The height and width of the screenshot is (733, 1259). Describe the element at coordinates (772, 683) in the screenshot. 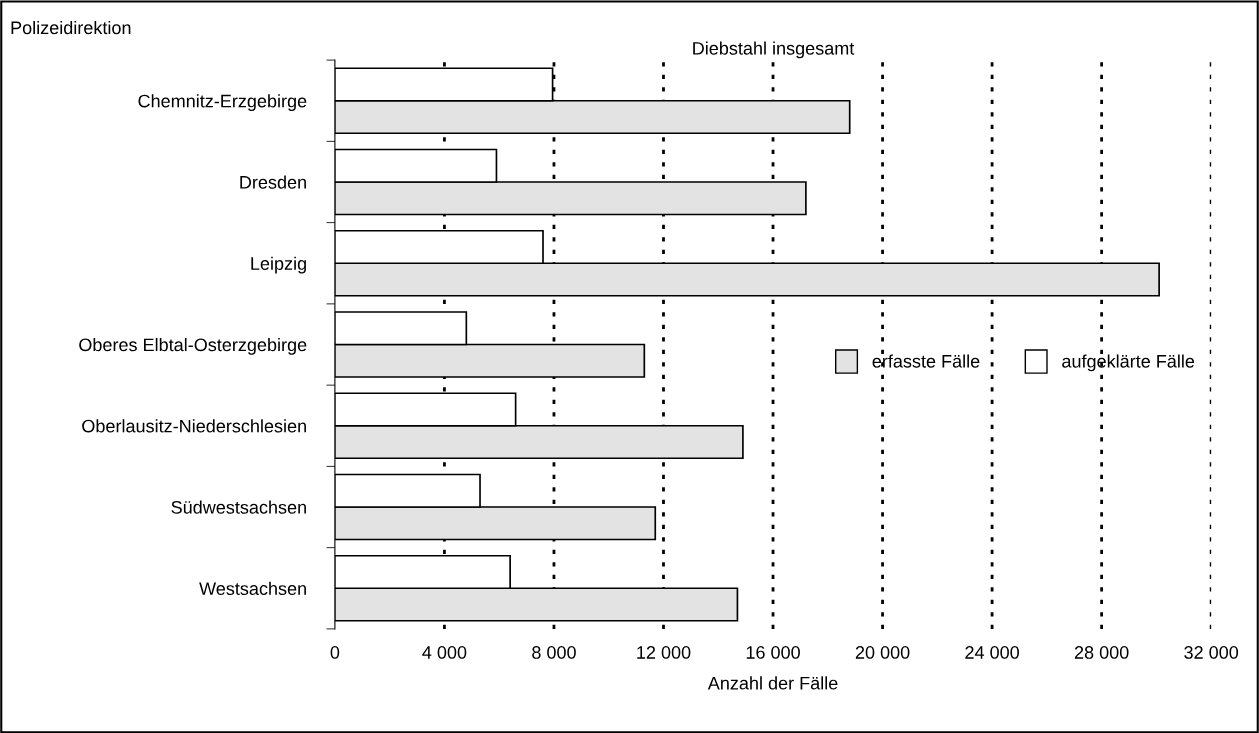

I see `x-axis-title: Anzahl der Fälle` at that location.